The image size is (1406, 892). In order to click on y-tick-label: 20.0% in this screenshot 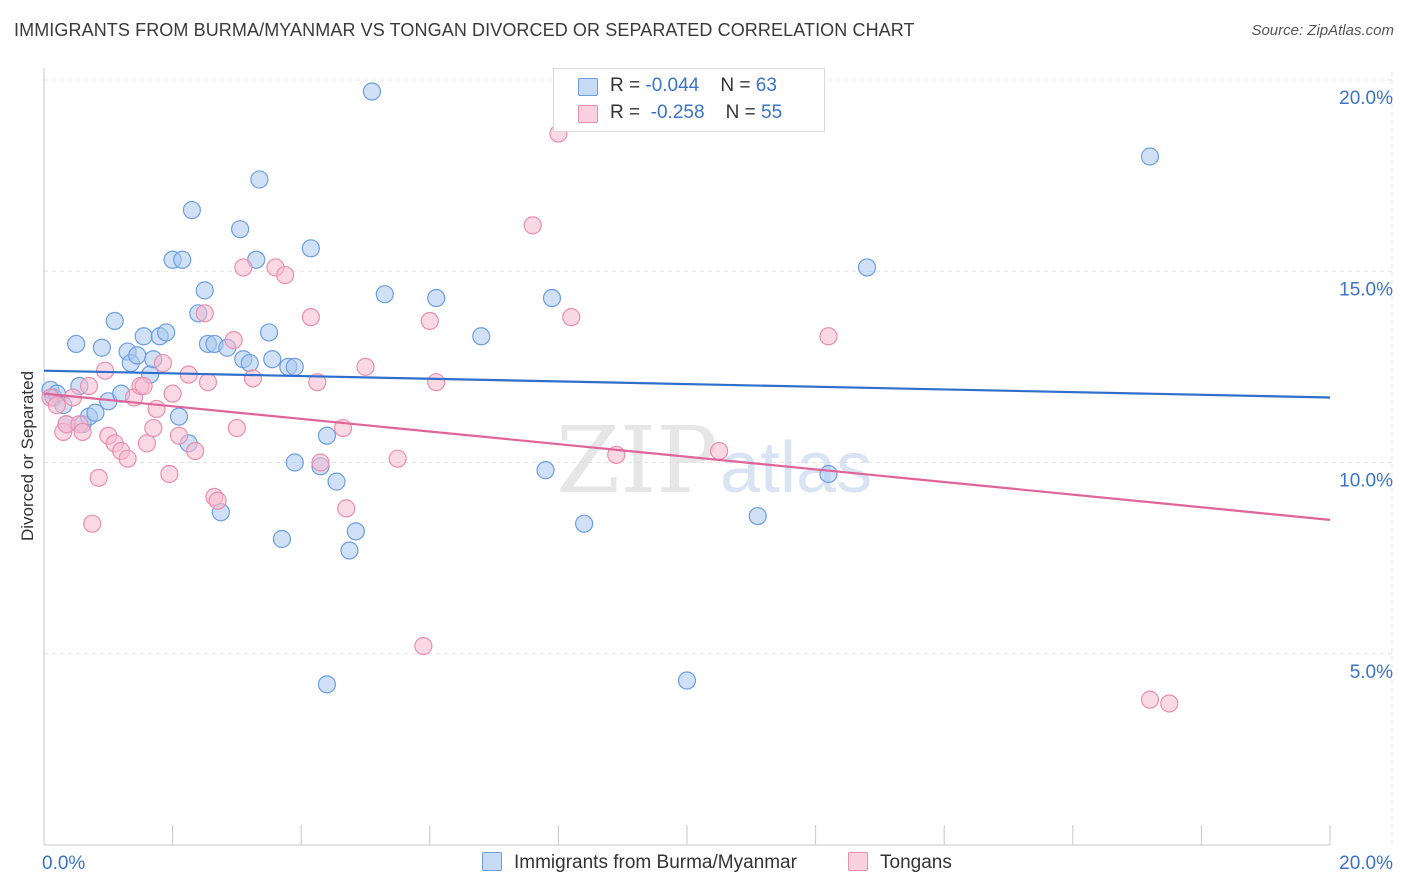, I will do `click(1366, 98)`.